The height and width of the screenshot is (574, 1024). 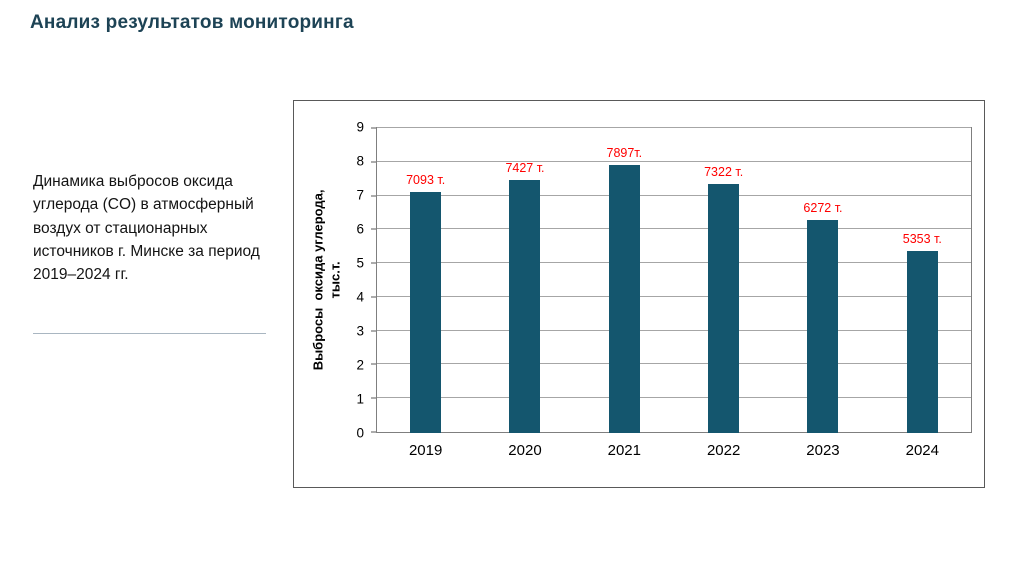 What do you see at coordinates (823, 317) in the screenshot?
I see `bar-2023: 6272 т.` at bounding box center [823, 317].